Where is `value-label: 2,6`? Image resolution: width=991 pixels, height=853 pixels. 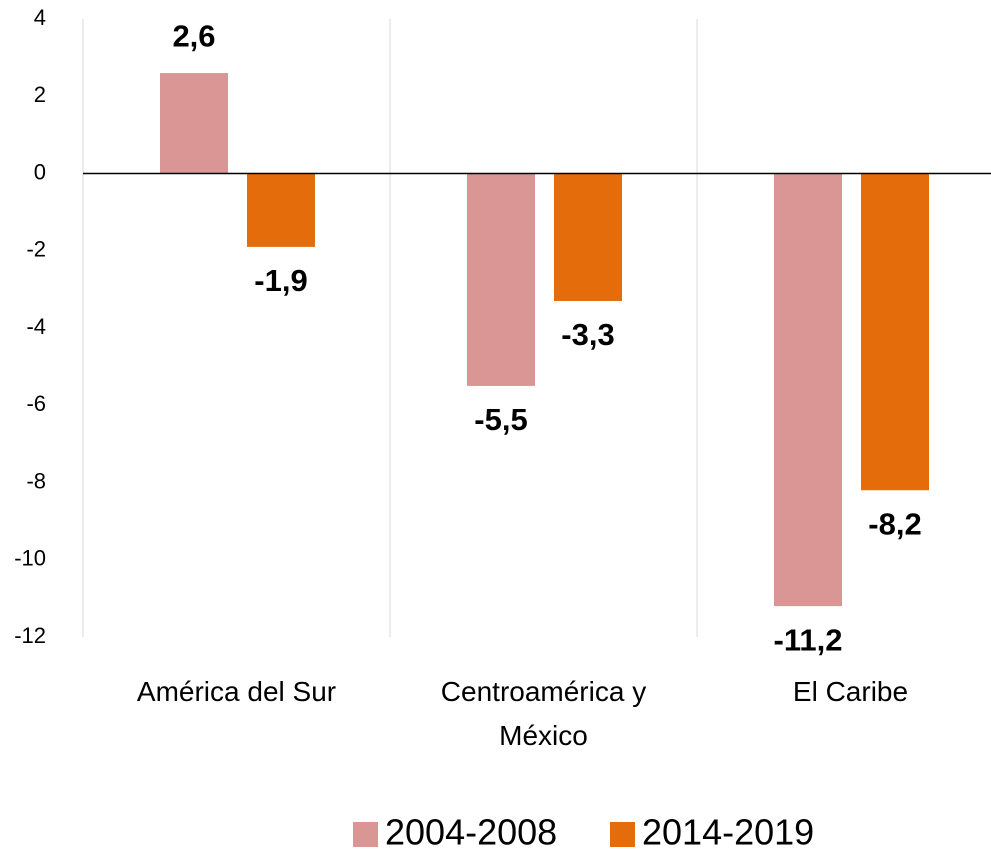 value-label: 2,6 is located at coordinates (193, 35).